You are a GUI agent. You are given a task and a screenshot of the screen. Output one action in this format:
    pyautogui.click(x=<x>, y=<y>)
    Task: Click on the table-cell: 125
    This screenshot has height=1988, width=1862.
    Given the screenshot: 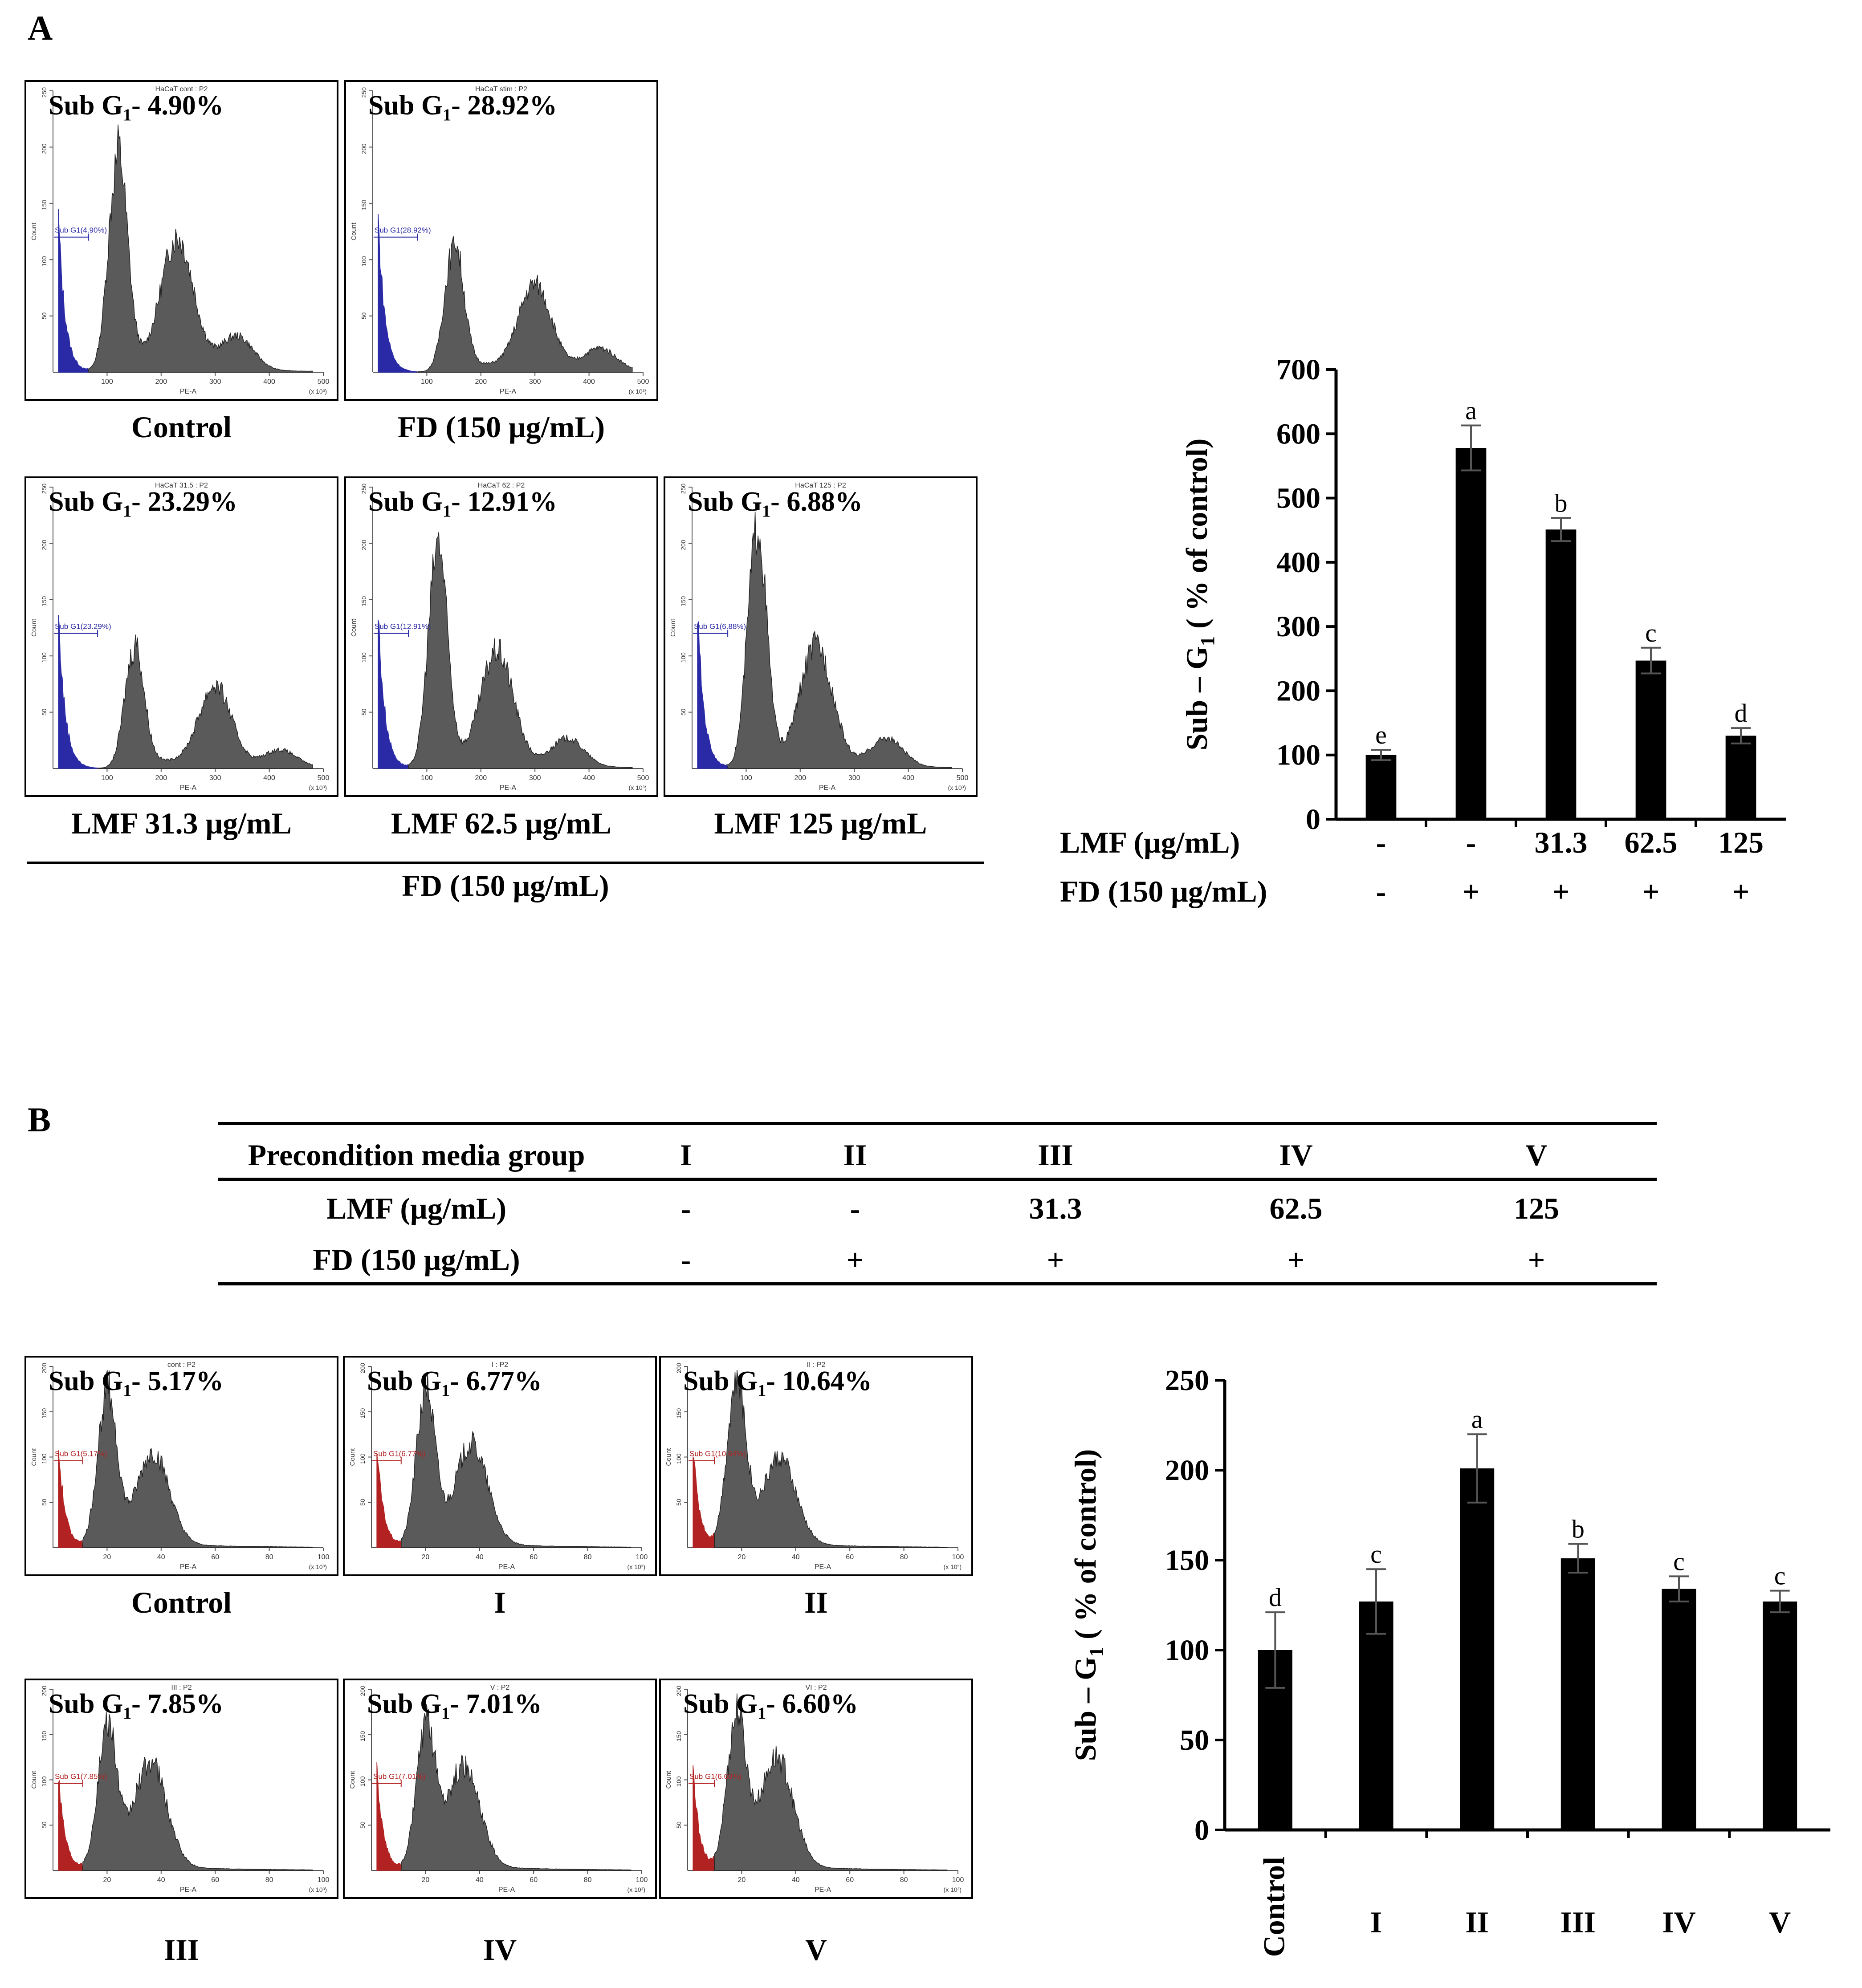 What is the action you would take?
    pyautogui.click(x=1536, y=1208)
    